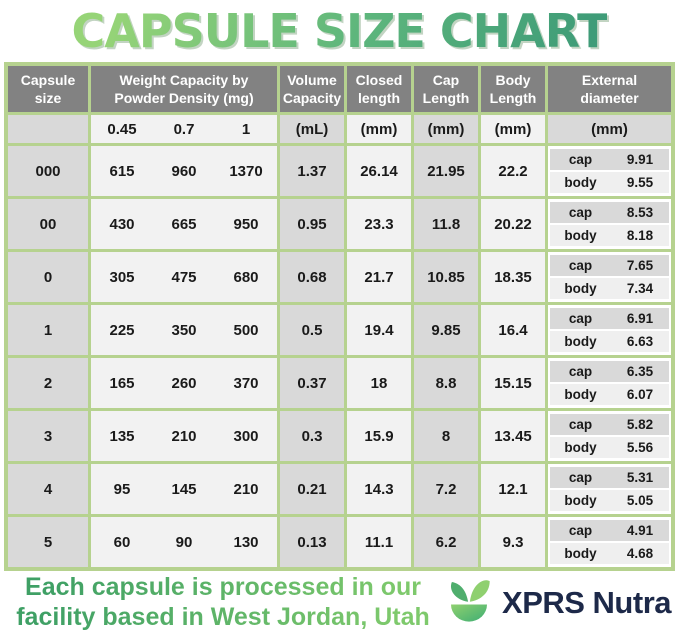 The image size is (679, 640). What do you see at coordinates (312, 436) in the screenshot?
I see `volume-cell: 0.3` at bounding box center [312, 436].